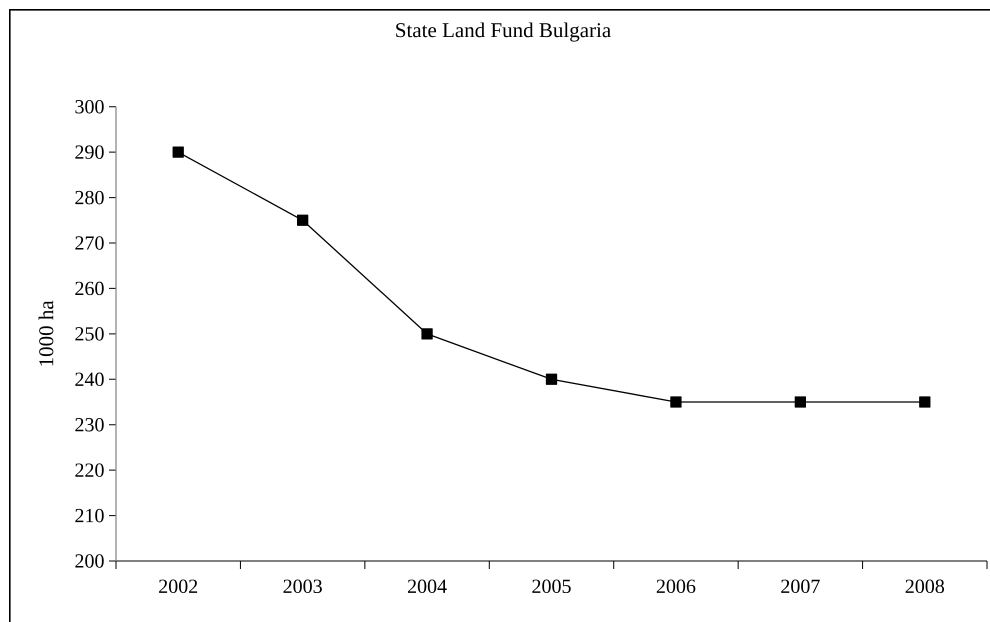 Image resolution: width=990 pixels, height=622 pixels. Describe the element at coordinates (89, 561) in the screenshot. I see `y-tick-label: 200` at that location.